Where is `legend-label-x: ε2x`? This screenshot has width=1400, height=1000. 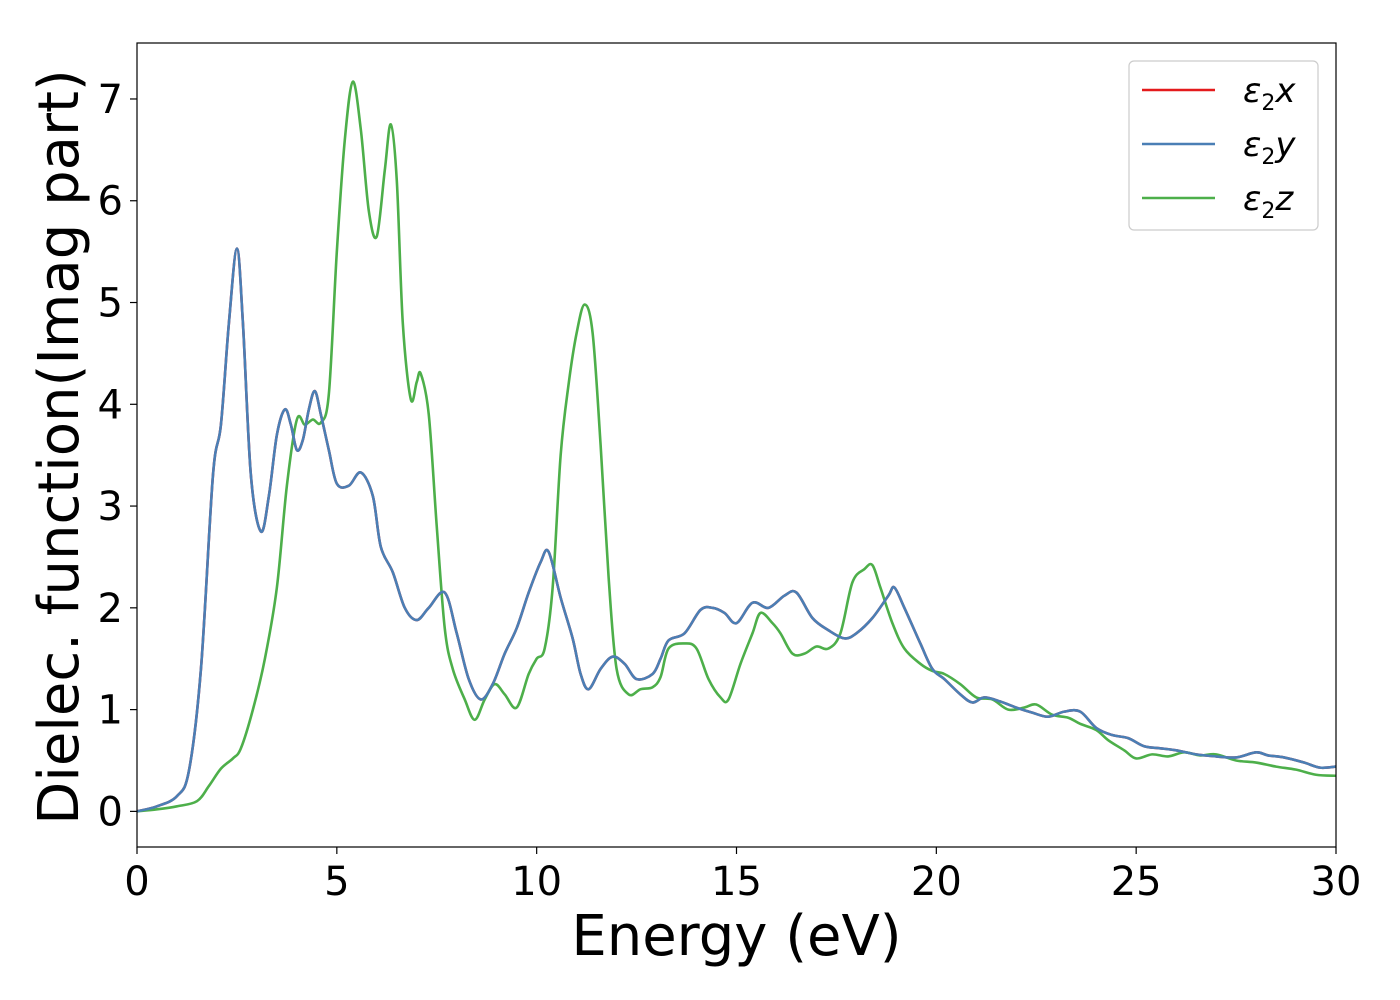
legend-label-x: ε2x is located at coordinates (1269, 93).